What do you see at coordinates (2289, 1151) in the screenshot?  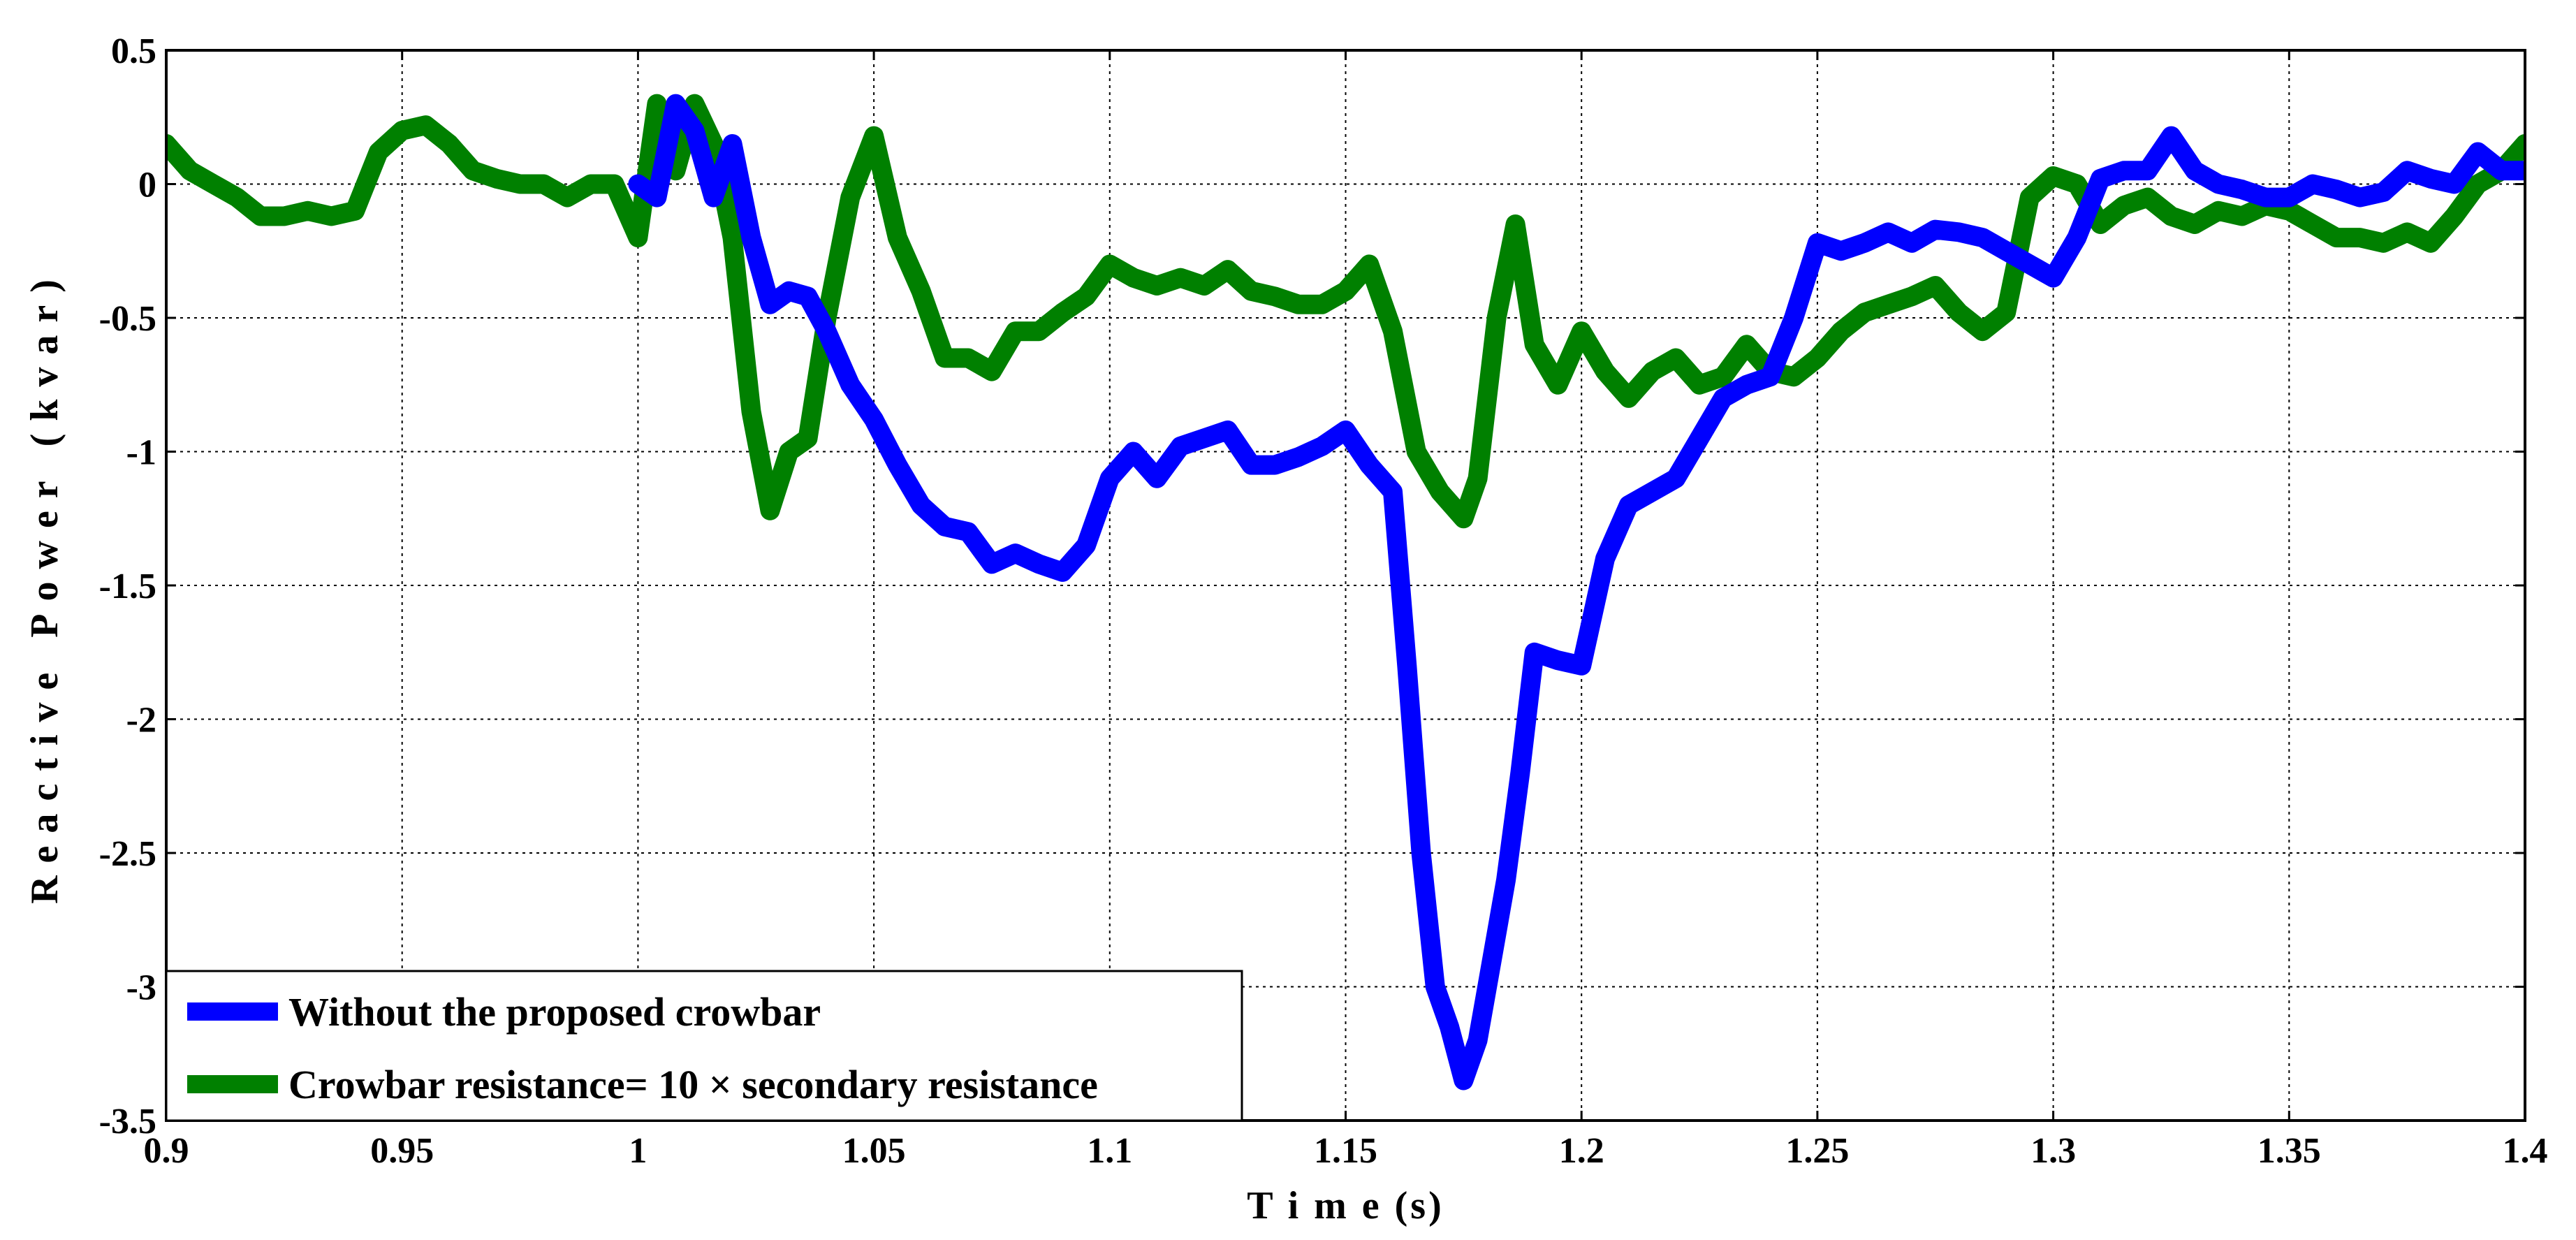 I see `x-tick-label: 1.35` at bounding box center [2289, 1151].